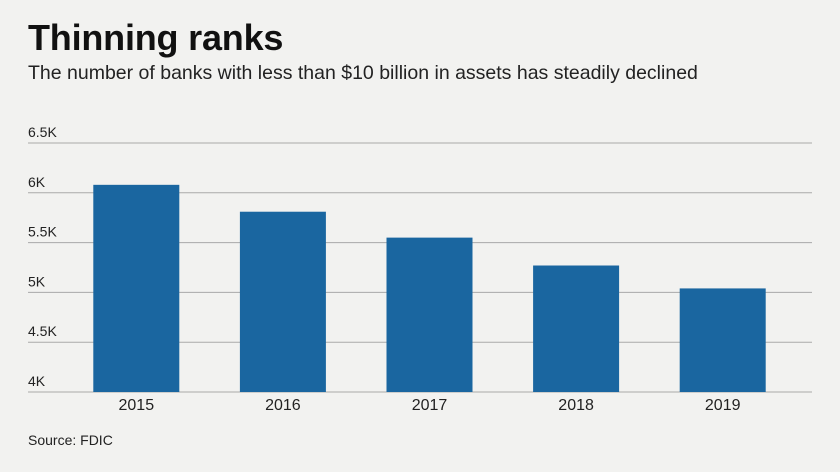 This screenshot has width=840, height=472. I want to click on y-tick-label: 5K, so click(37, 281).